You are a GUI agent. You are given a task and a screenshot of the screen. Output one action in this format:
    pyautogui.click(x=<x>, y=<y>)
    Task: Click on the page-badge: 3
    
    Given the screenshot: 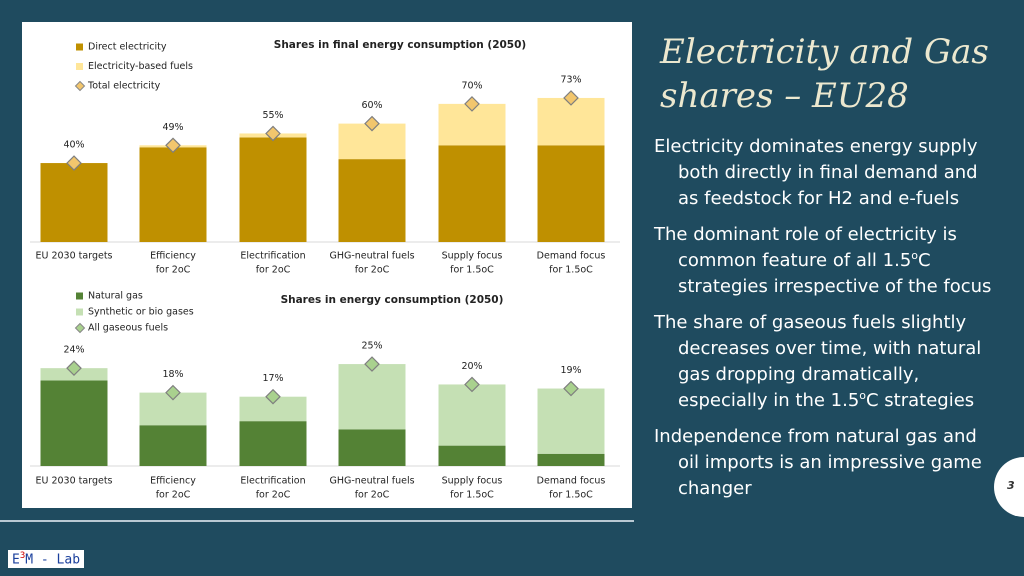 What is the action you would take?
    pyautogui.click(x=1009, y=487)
    